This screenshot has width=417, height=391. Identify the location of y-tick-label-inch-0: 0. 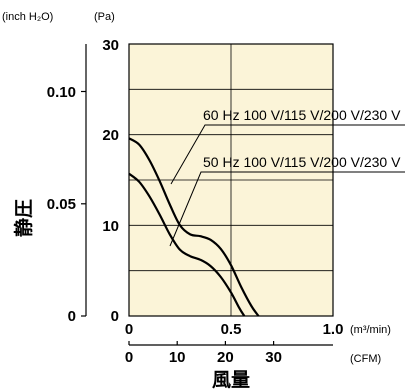
(72, 316).